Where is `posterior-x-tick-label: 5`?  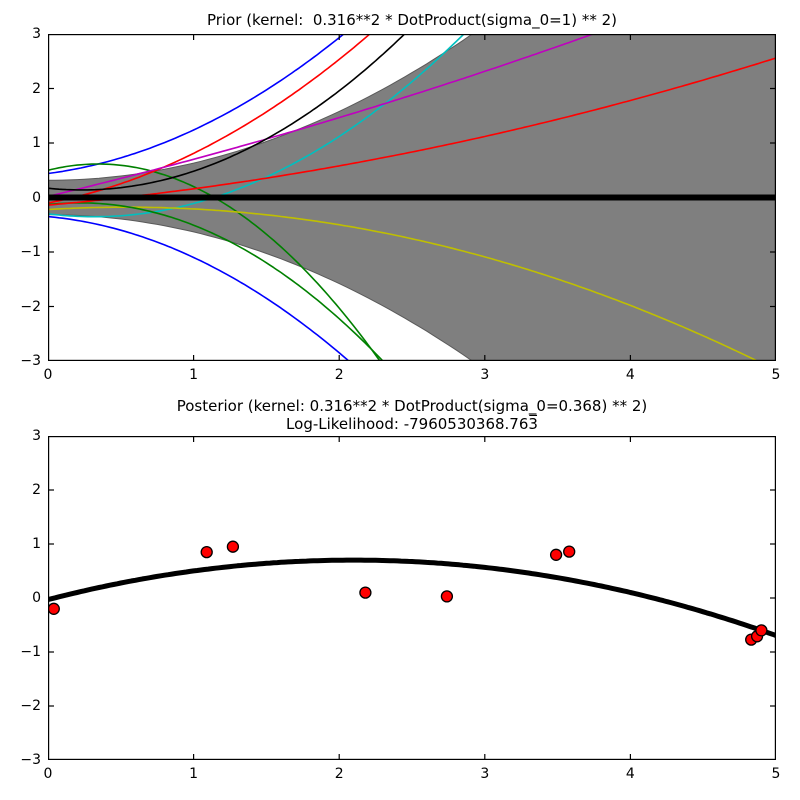
posterior-x-tick-label: 5 is located at coordinates (776, 774).